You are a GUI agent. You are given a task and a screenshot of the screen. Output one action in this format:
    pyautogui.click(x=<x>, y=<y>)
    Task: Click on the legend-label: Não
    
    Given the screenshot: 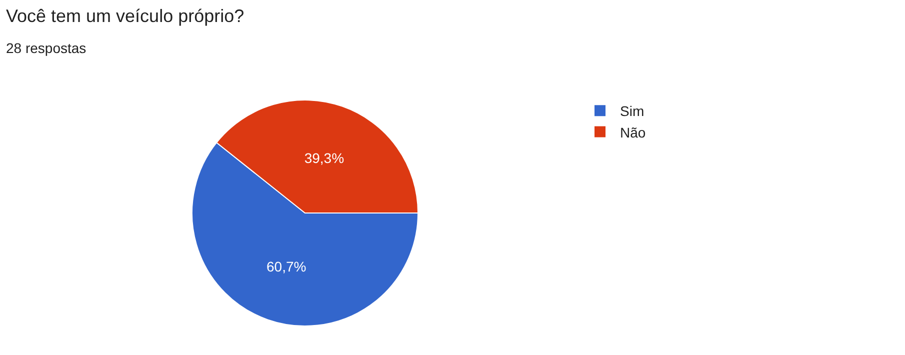 What is the action you would take?
    pyautogui.click(x=633, y=132)
    